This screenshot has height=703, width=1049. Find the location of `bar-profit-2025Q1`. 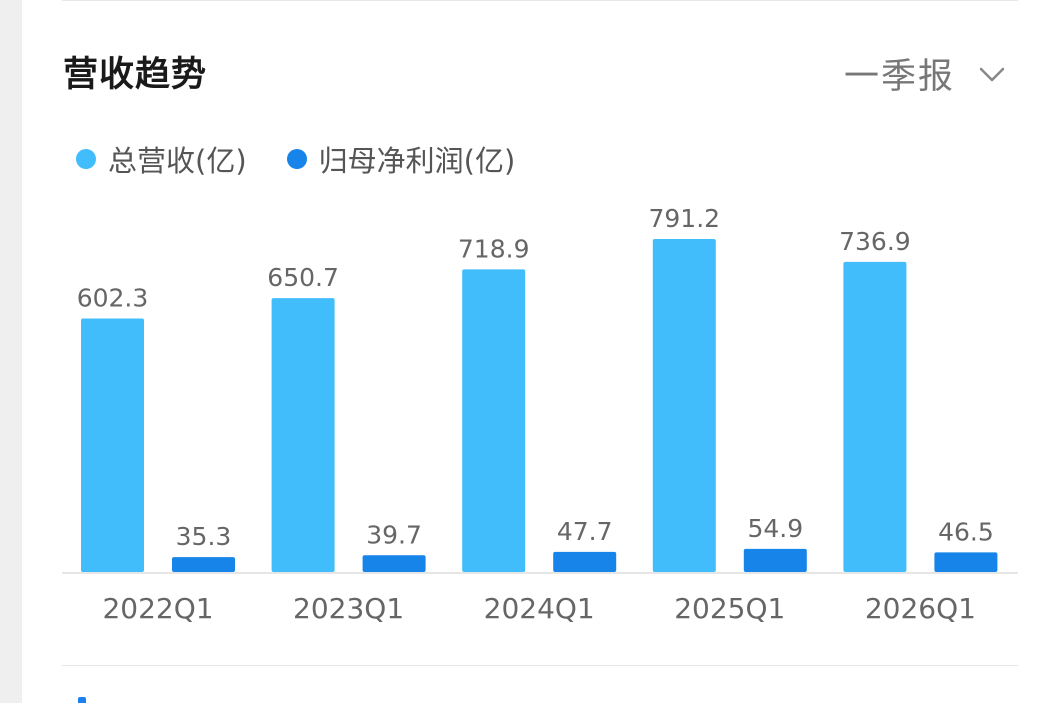

bar-profit-2025Q1 is located at coordinates (775, 560).